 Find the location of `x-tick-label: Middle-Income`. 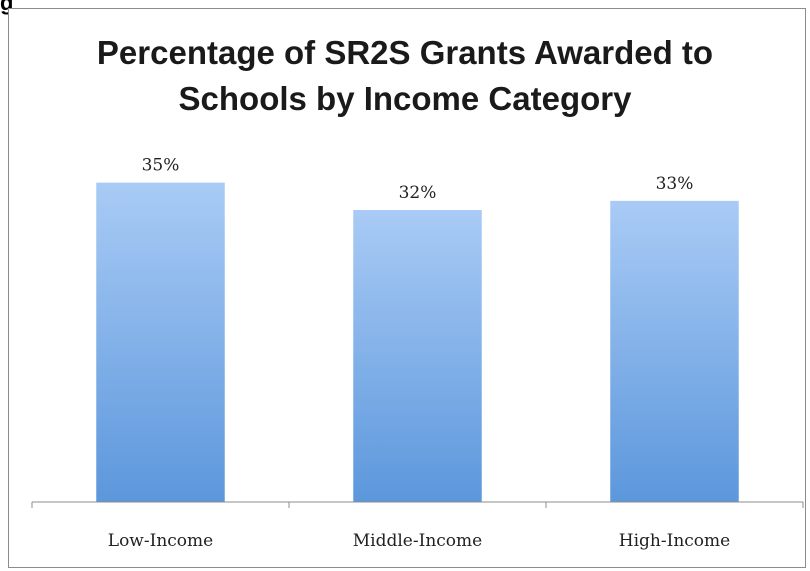

x-tick-label: Middle-Income is located at coordinates (417, 541).